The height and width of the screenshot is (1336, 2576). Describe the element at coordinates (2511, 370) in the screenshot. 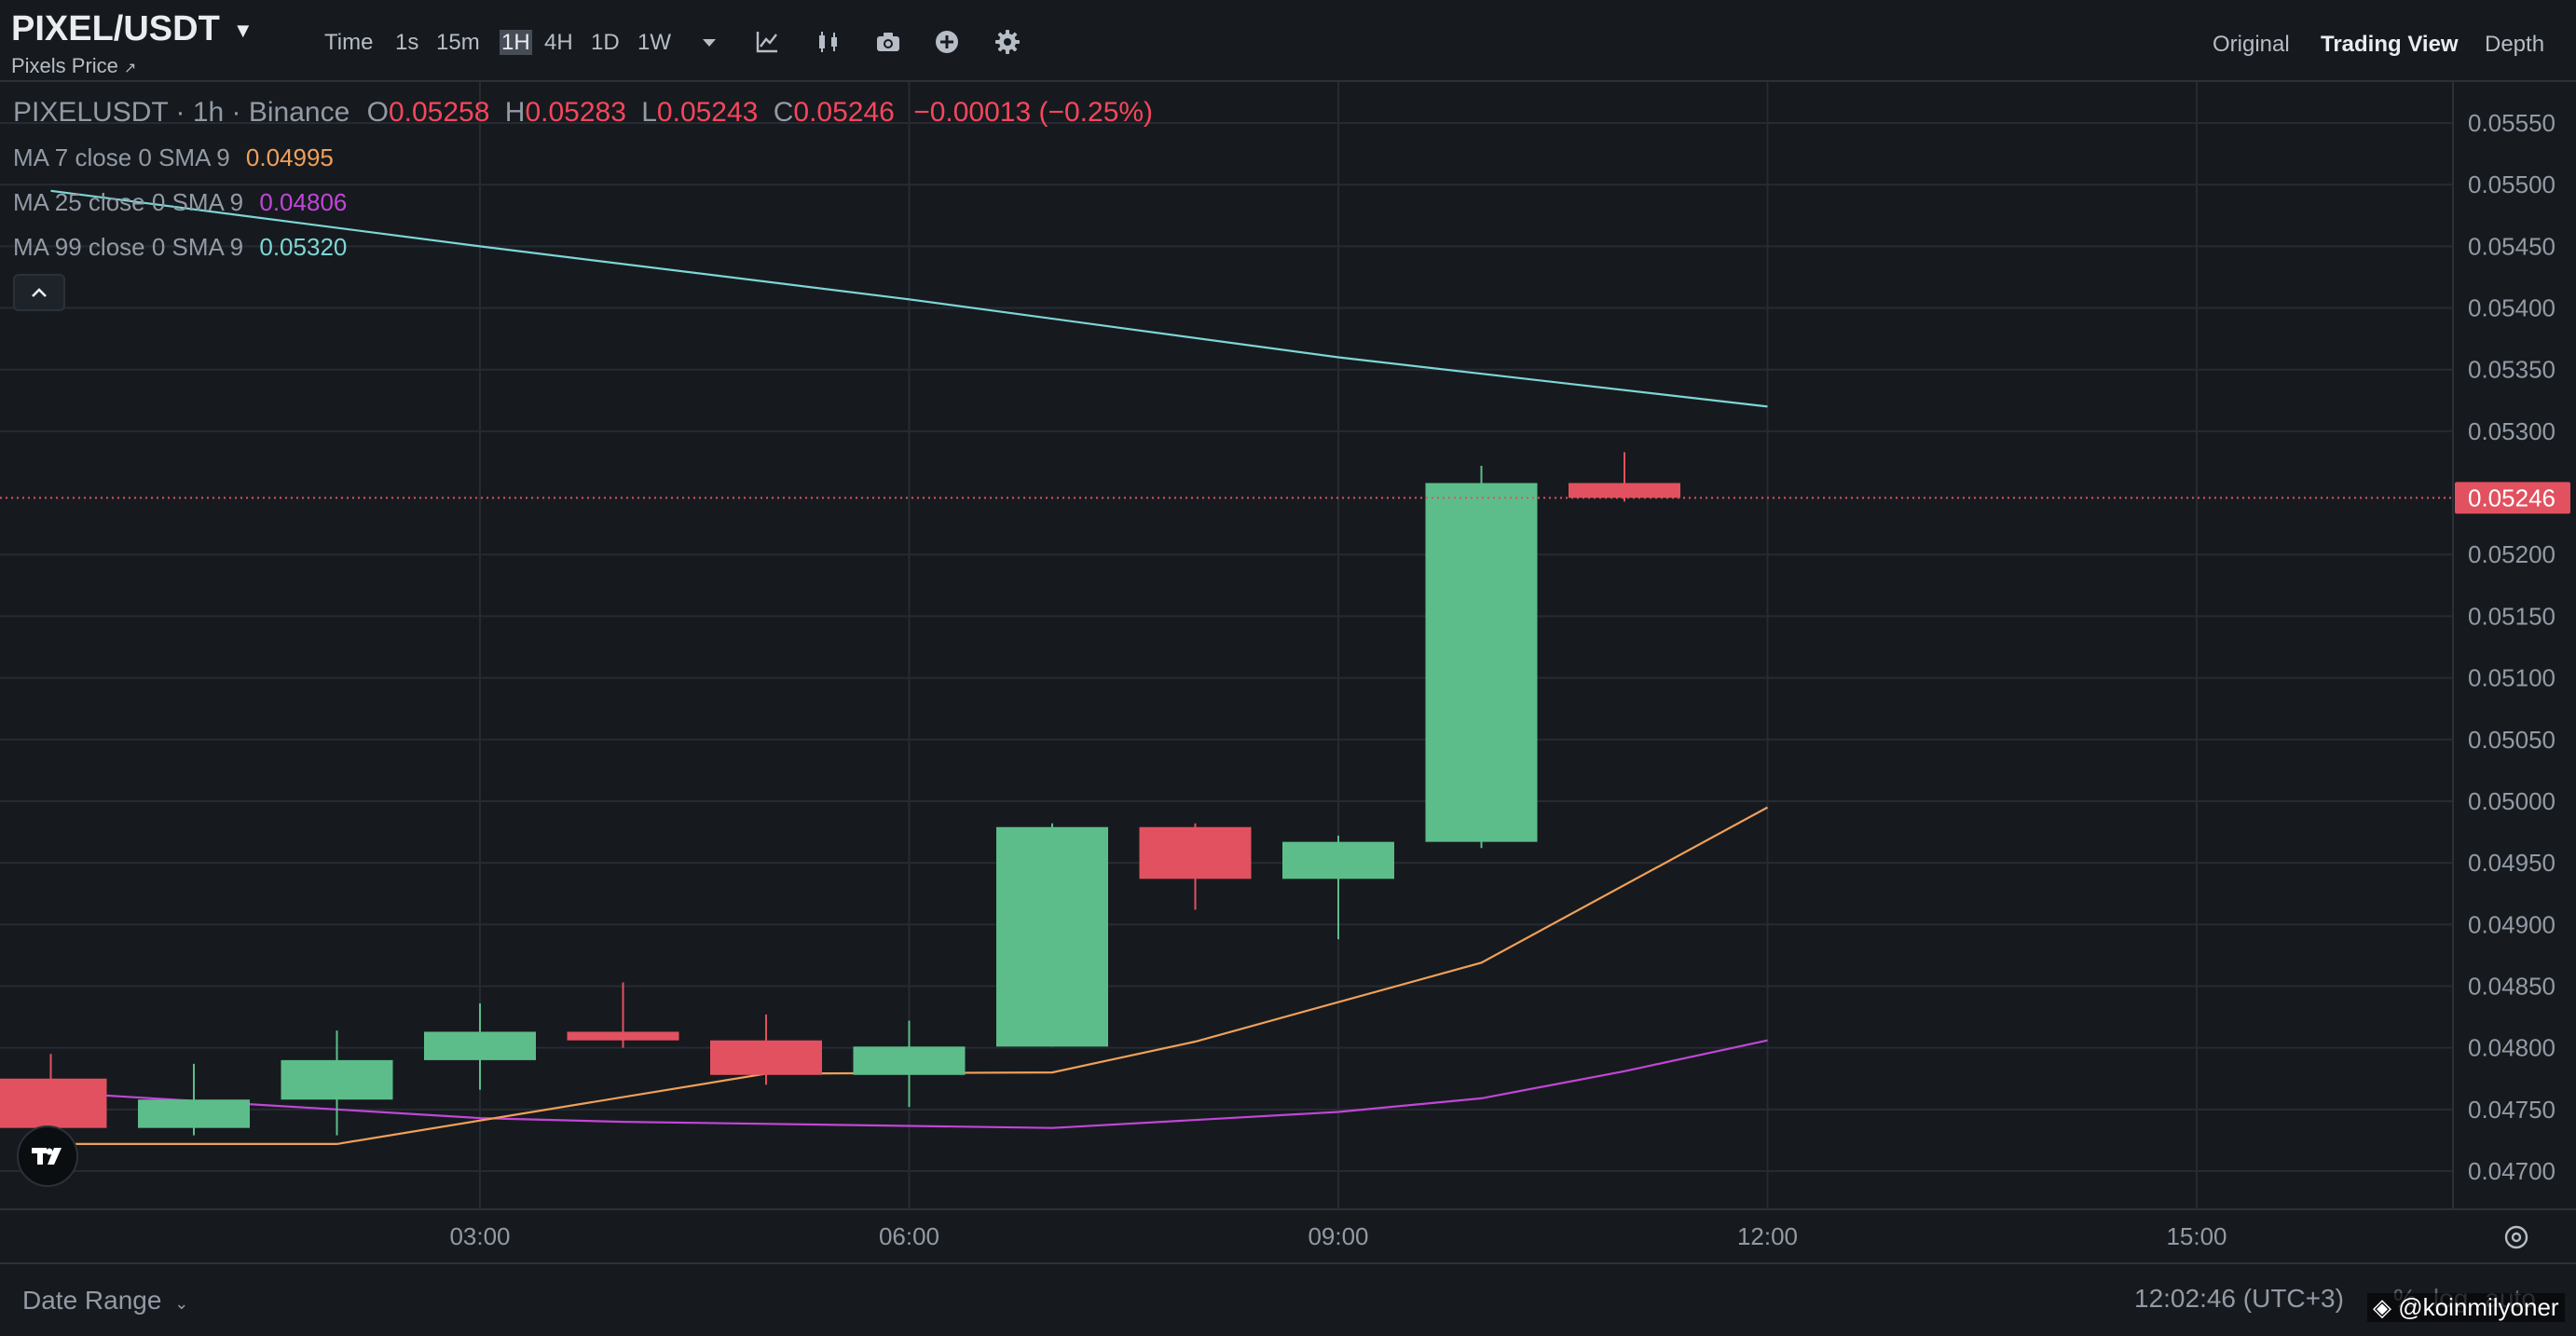

I see `price-tick-label: 0.05350` at that location.